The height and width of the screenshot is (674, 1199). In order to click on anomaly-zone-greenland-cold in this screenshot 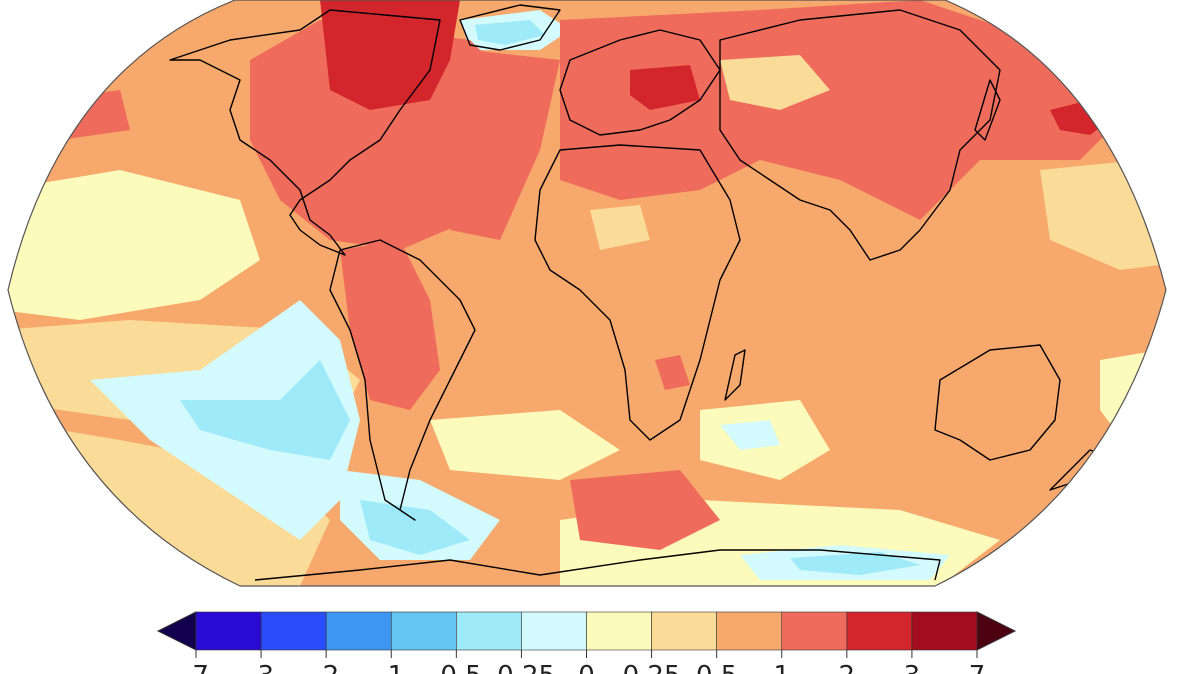, I will do `click(510, 32)`.